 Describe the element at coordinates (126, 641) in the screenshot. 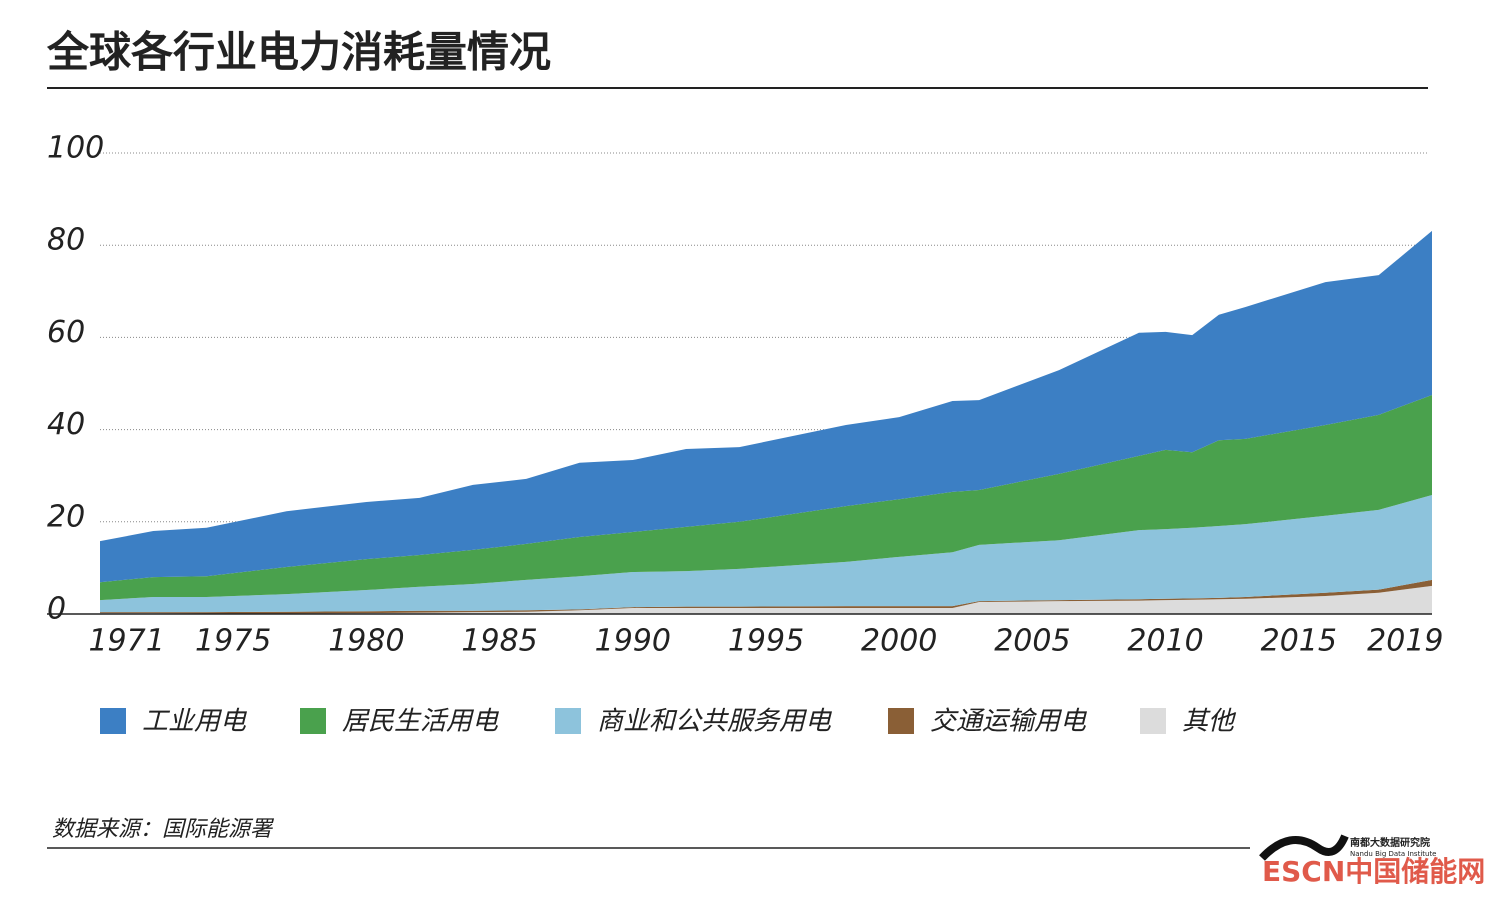

I see `x-tick-label: 1971` at that location.